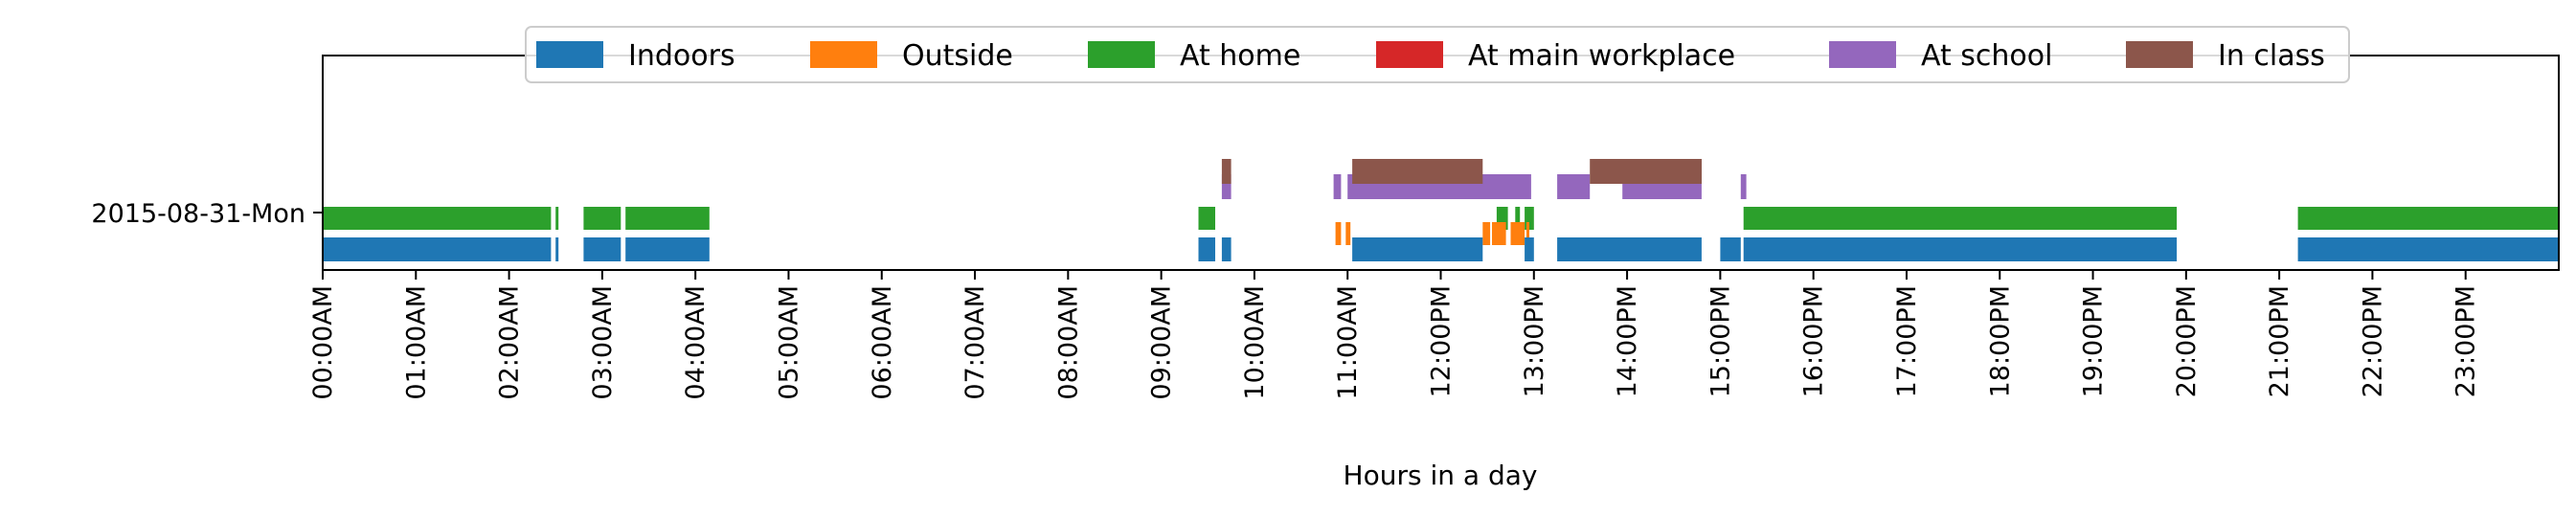 The width and height of the screenshot is (2576, 517). What do you see at coordinates (2372, 341) in the screenshot?
I see `x-tick-label: 22:00PM` at bounding box center [2372, 341].